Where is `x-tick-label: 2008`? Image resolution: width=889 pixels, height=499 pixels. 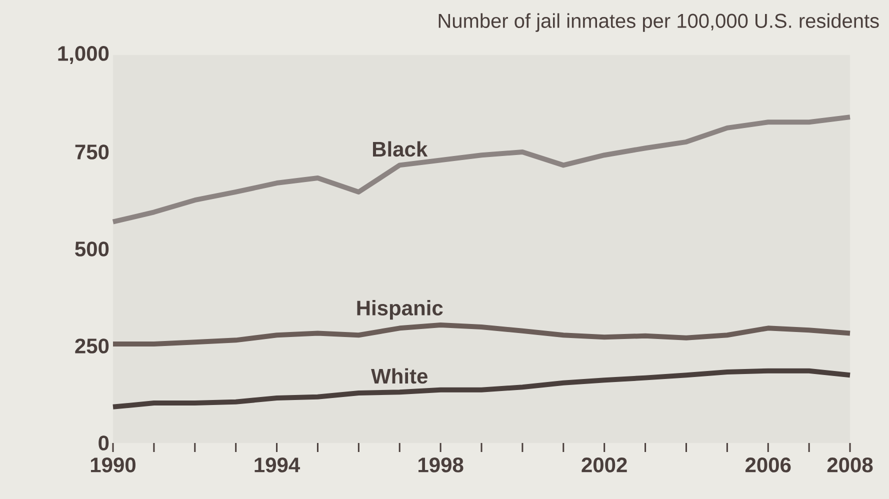
x-tick-label: 2008 is located at coordinates (850, 465).